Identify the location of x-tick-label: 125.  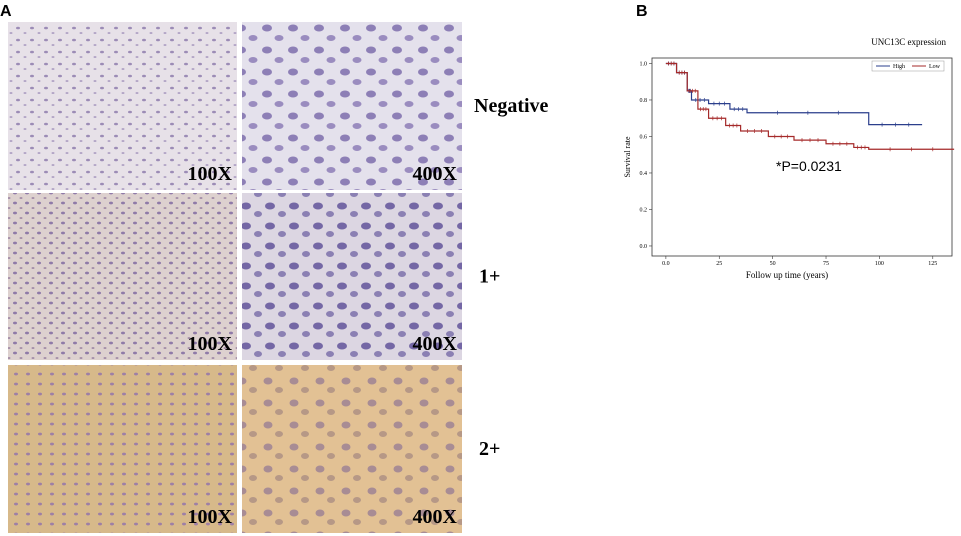
(932, 264).